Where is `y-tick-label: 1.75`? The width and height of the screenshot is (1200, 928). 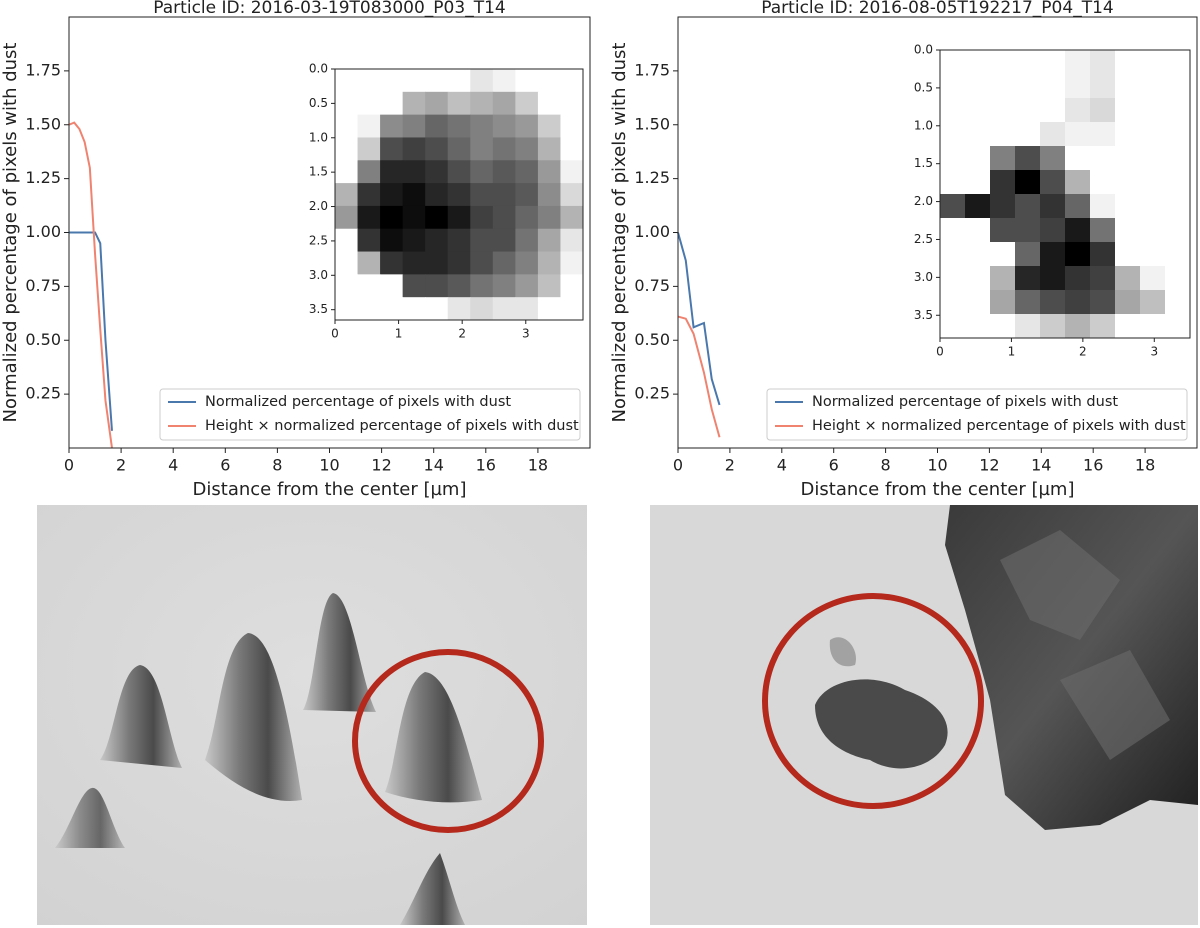
y-tick-label: 1.75 is located at coordinates (43, 69).